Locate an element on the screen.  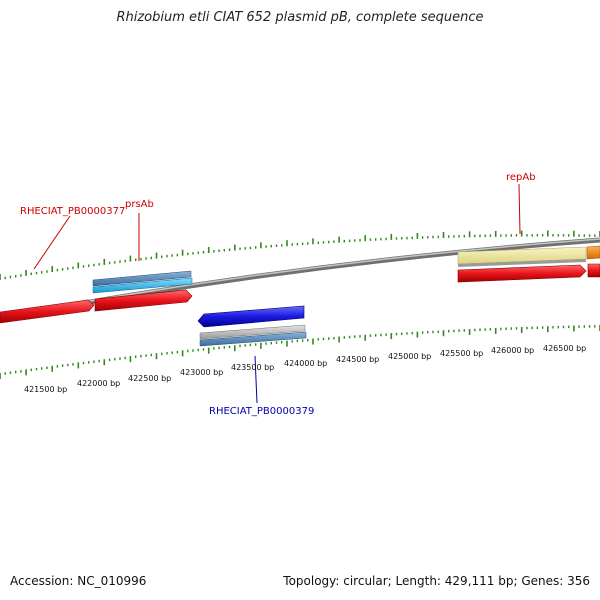
cds-prsab-steel is located at coordinates (142, 278).